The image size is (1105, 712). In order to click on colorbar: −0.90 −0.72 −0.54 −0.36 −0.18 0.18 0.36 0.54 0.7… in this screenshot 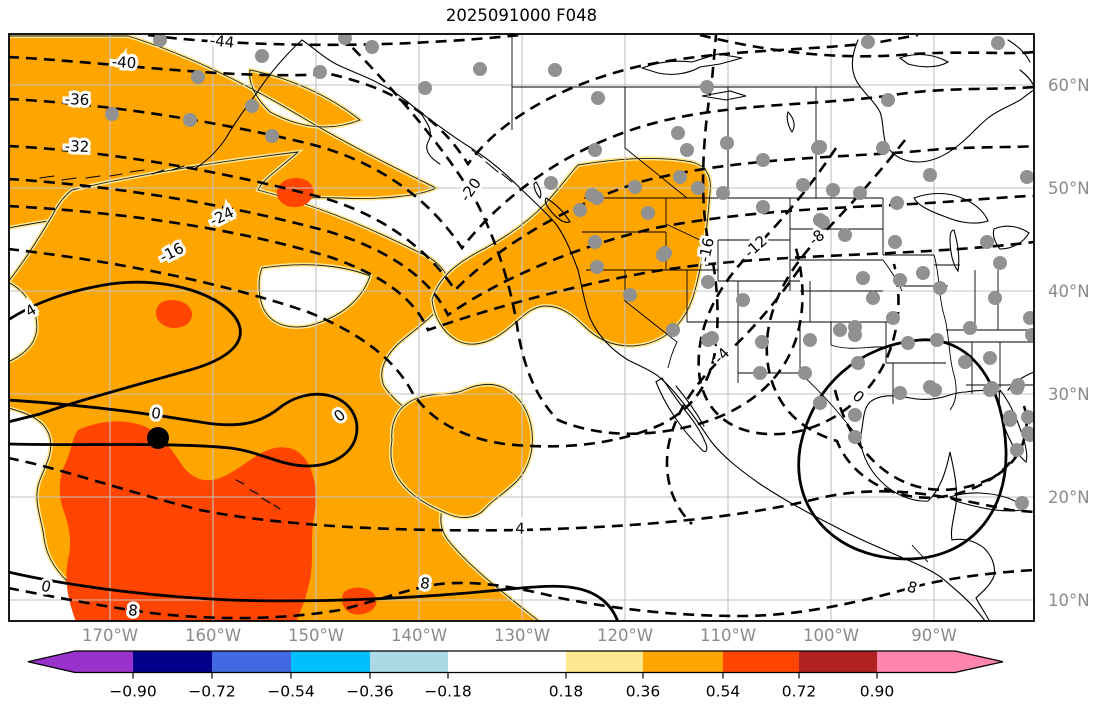, I will do `click(515, 675)`.